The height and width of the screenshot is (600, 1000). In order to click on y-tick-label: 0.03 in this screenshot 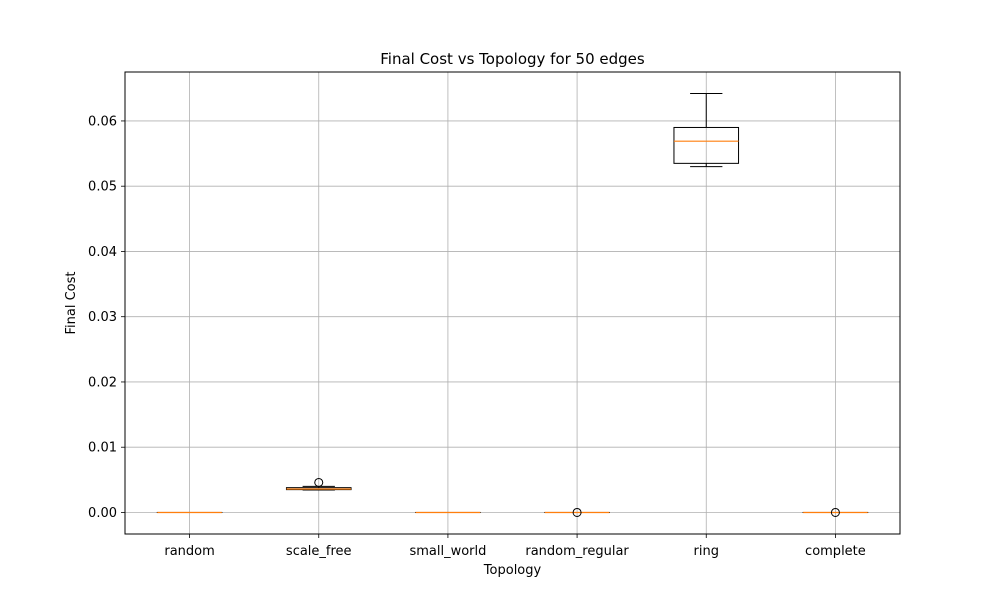, I will do `click(102, 317)`.